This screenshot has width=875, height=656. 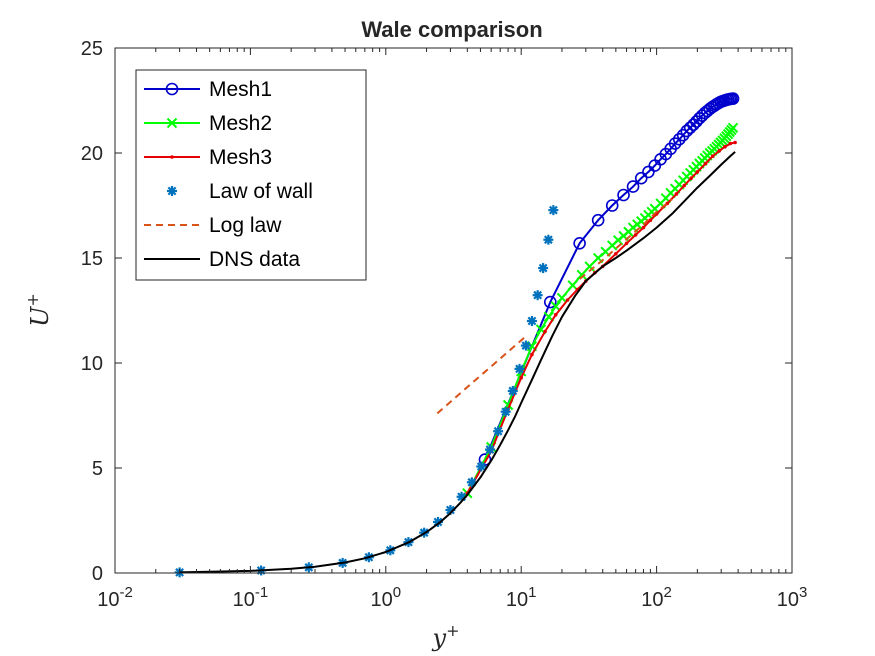 What do you see at coordinates (240, 123) in the screenshot?
I see `legend-label: Mesh2` at bounding box center [240, 123].